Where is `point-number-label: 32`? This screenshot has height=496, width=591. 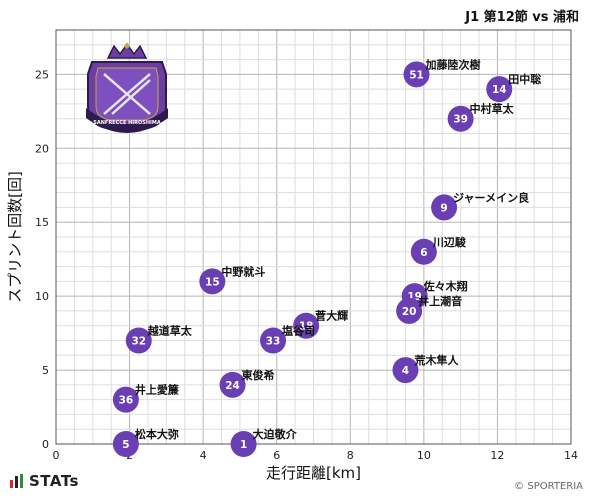
point-number-label: 32 is located at coordinates (138, 342).